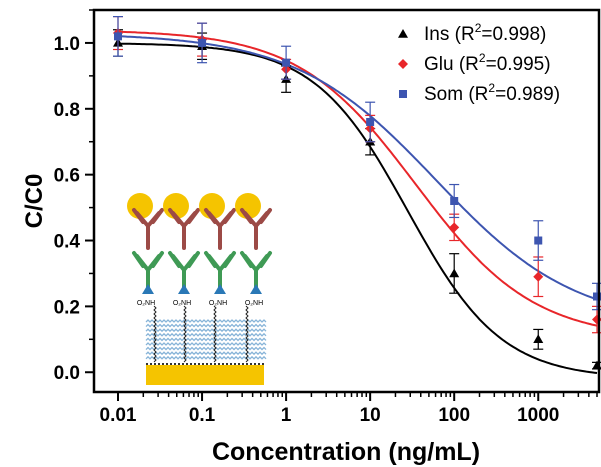 Image resolution: width=601 pixels, height=467 pixels. Describe the element at coordinates (67, 373) in the screenshot. I see `y-tick-label: 0.0` at that location.